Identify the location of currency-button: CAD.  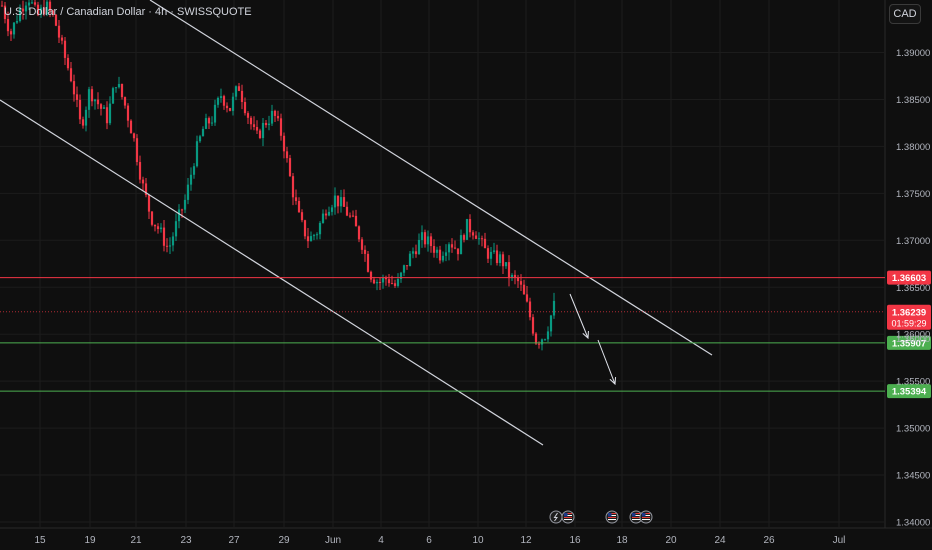
(905, 14).